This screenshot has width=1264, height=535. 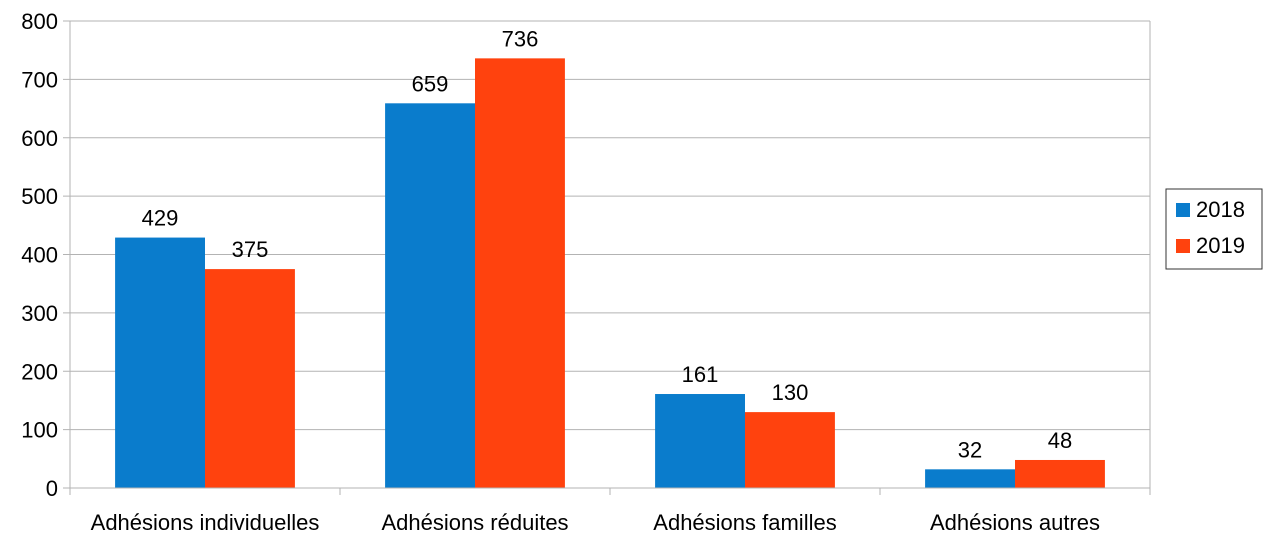 I want to click on x-category-label: Adhésions réduites, so click(x=474, y=522).